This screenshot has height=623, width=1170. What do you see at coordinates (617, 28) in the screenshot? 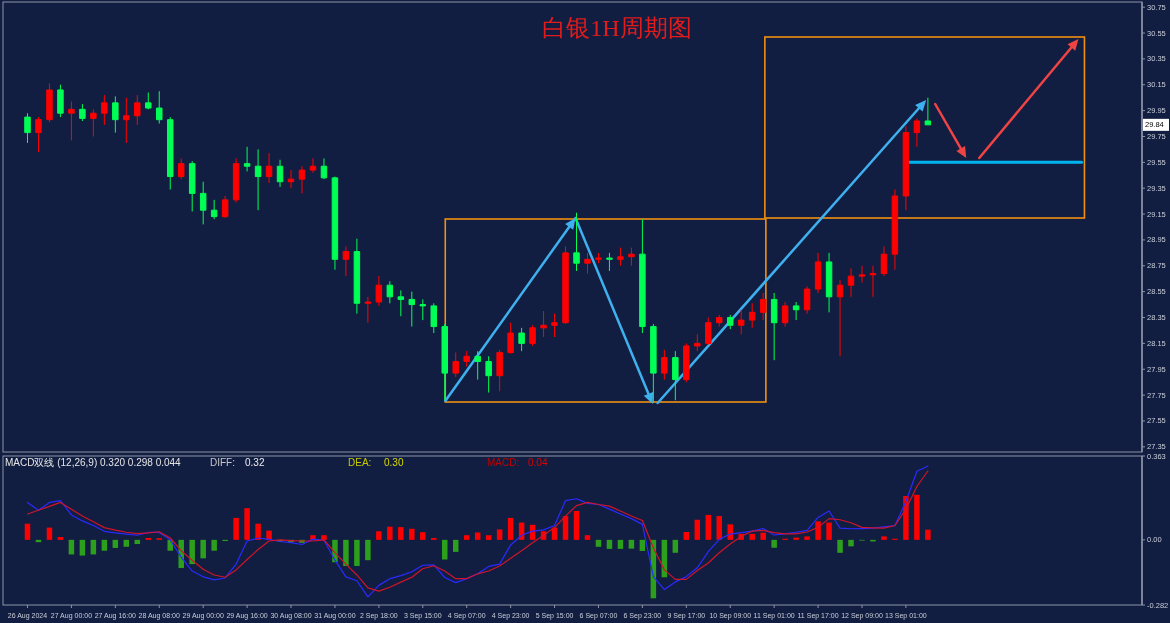
I see `text: 白银1H周期图` at bounding box center [617, 28].